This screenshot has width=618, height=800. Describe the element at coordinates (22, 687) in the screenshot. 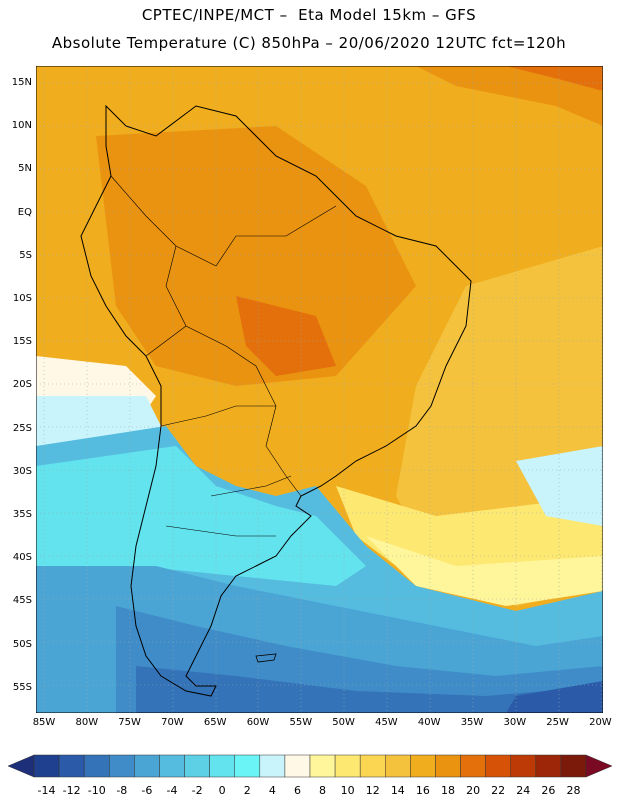

I see `lat-label: 55S` at that location.